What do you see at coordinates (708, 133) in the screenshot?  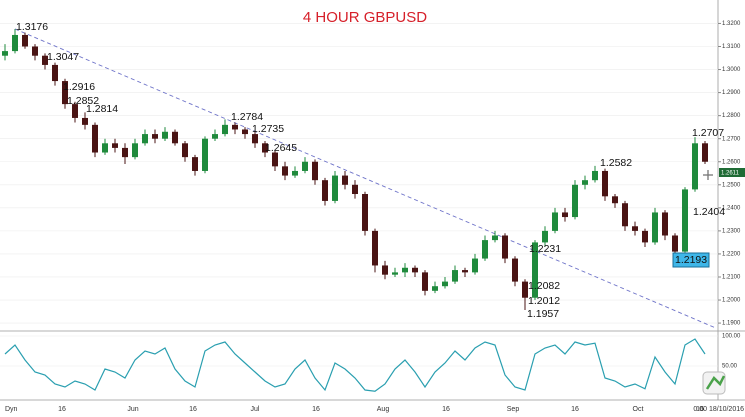 I see `annotation: 1.2707` at bounding box center [708, 133].